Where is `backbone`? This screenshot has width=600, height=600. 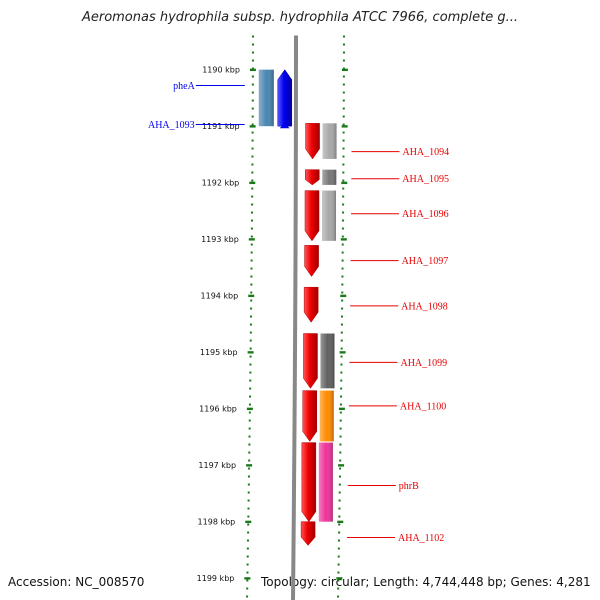
backbone is located at coordinates (294, 317).